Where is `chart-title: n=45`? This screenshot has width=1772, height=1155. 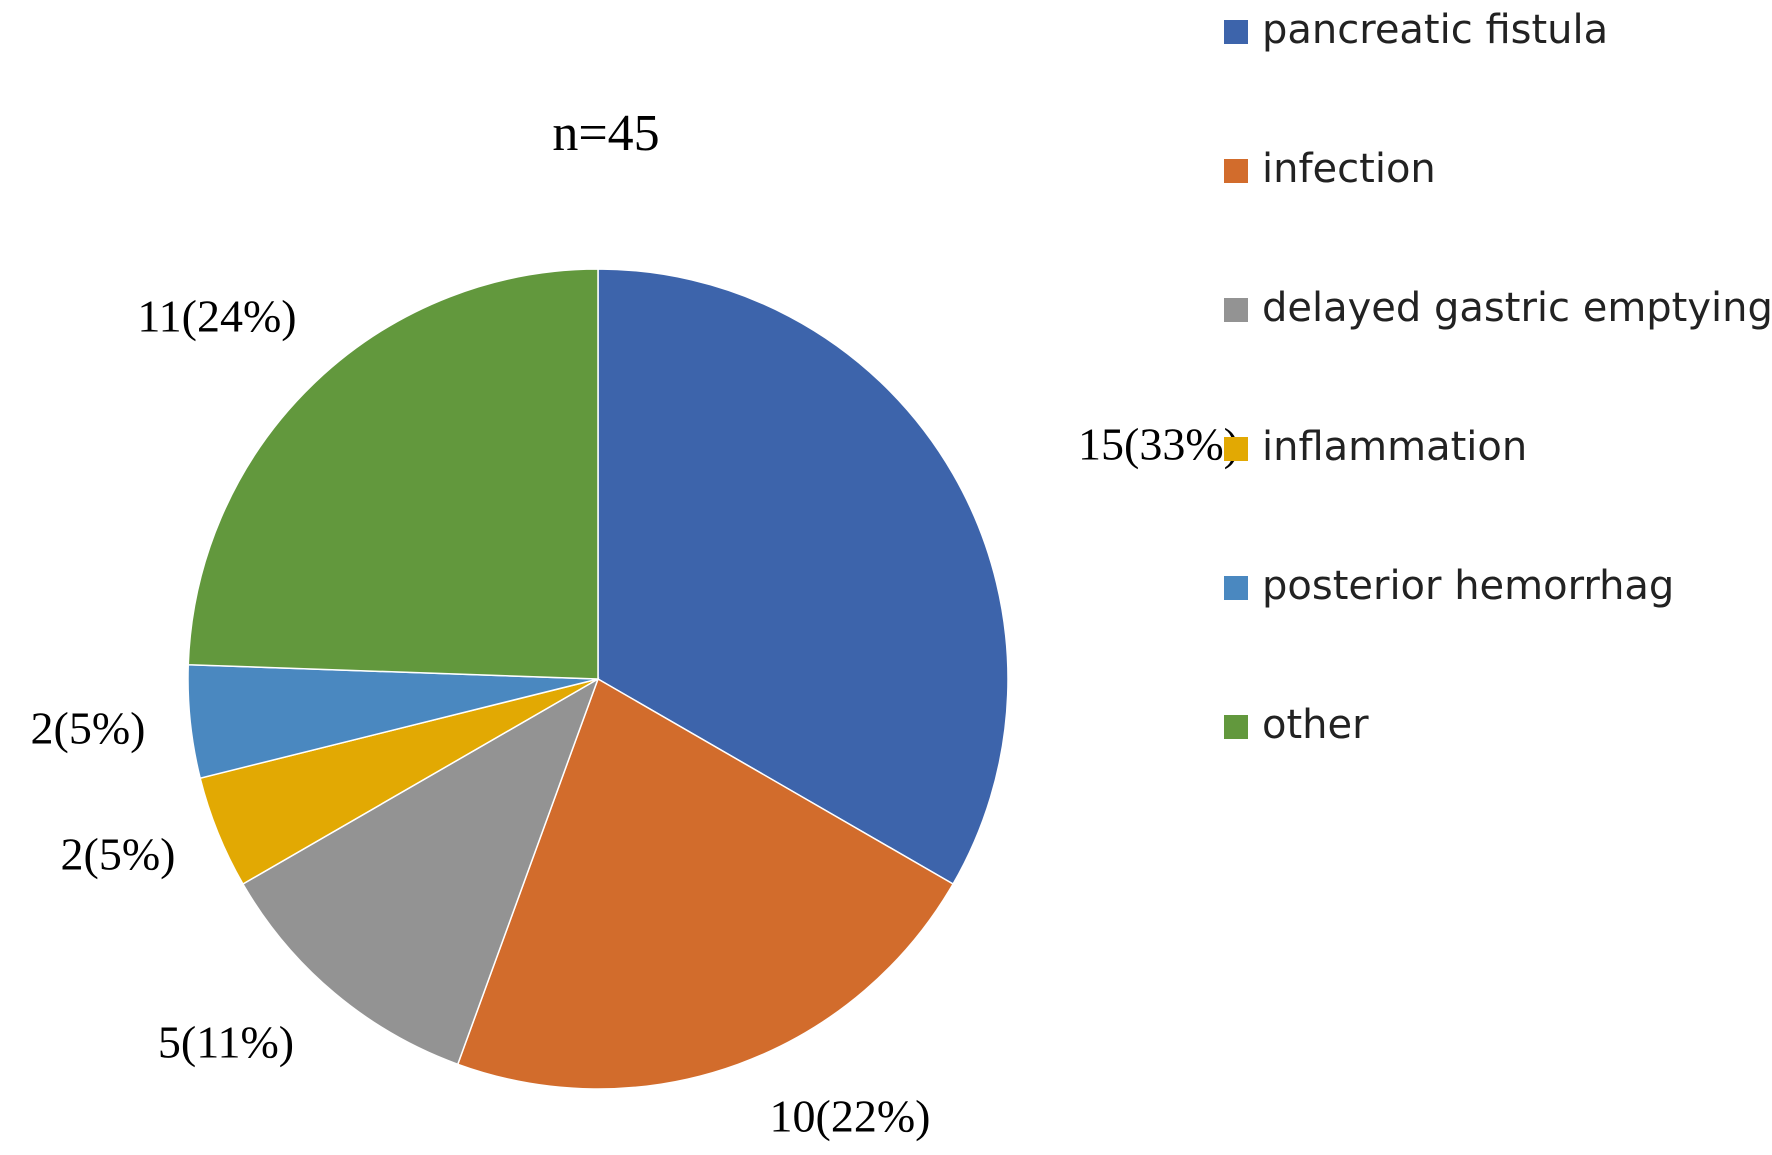 chart-title: n=45 is located at coordinates (605, 133).